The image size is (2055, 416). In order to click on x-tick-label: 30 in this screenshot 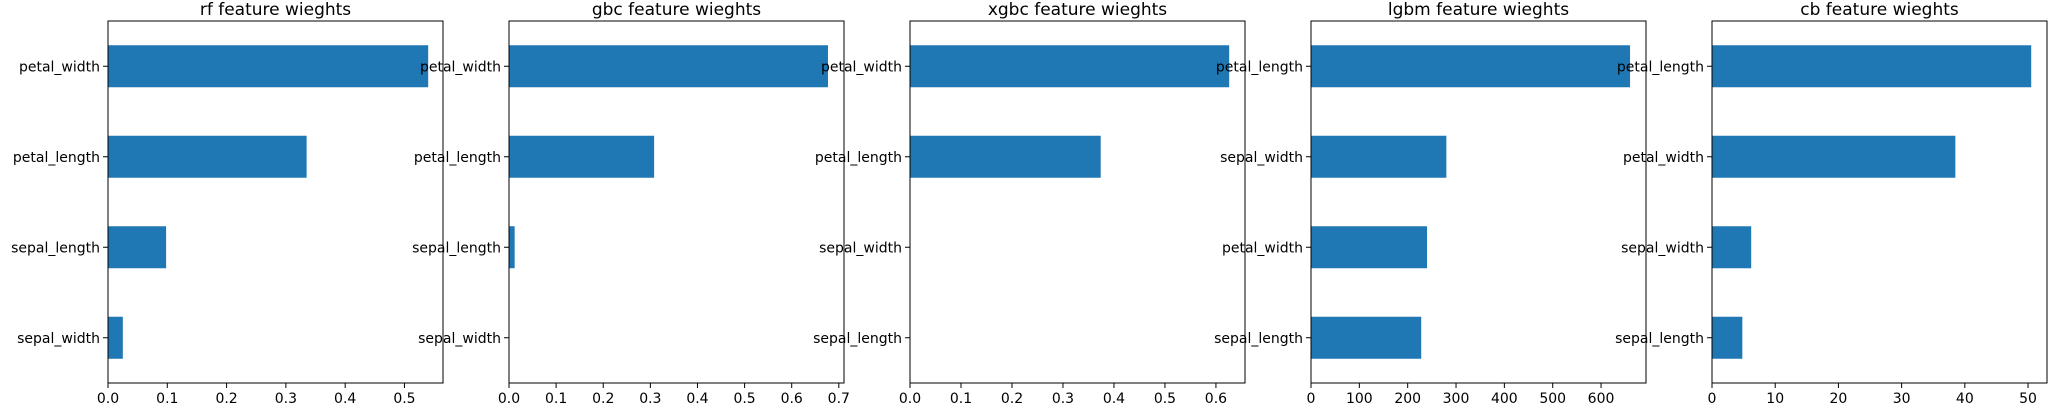, I will do `click(1902, 399)`.